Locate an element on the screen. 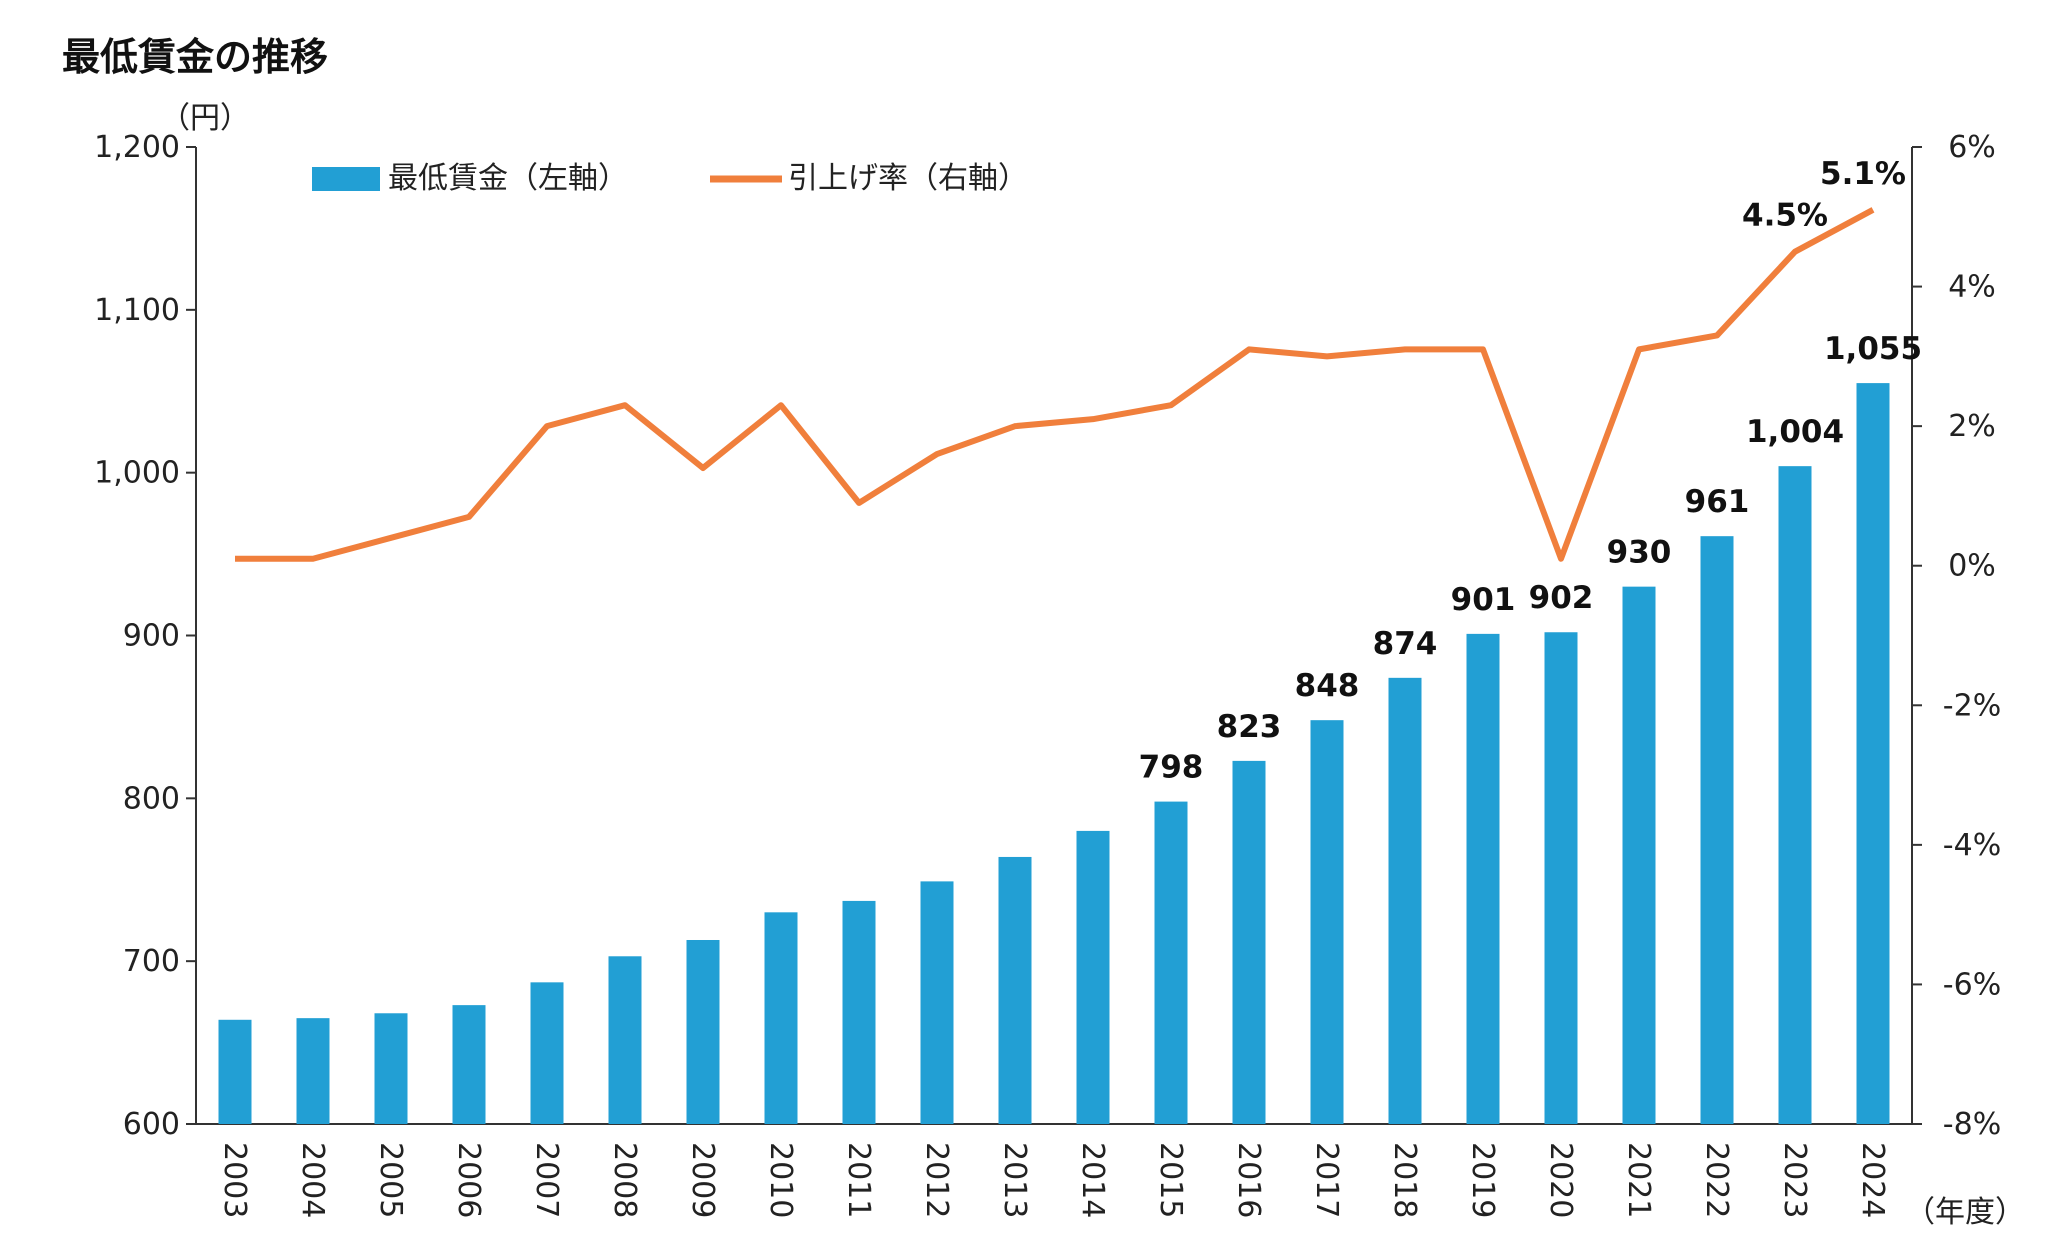 This screenshot has width=2070, height=1242. left-tick-label: 800 is located at coordinates (151, 798).